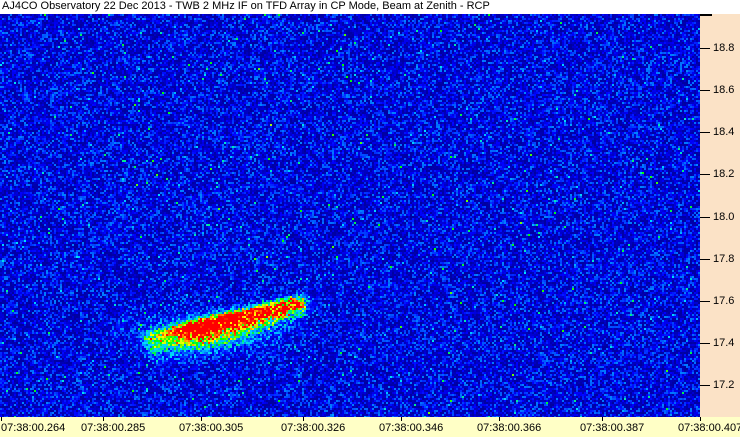 The height and width of the screenshot is (441, 740). I want to click on time-tick-label: 07:38:00.366, so click(509, 428).